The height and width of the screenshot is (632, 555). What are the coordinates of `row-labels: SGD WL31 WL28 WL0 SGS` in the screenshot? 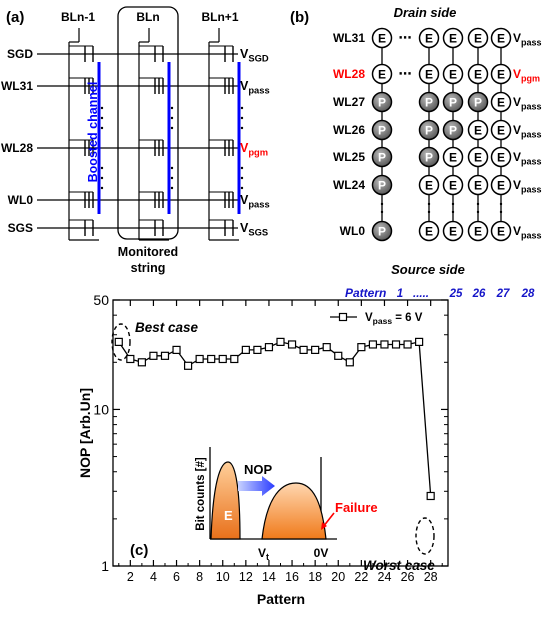 It's located at (17, 141).